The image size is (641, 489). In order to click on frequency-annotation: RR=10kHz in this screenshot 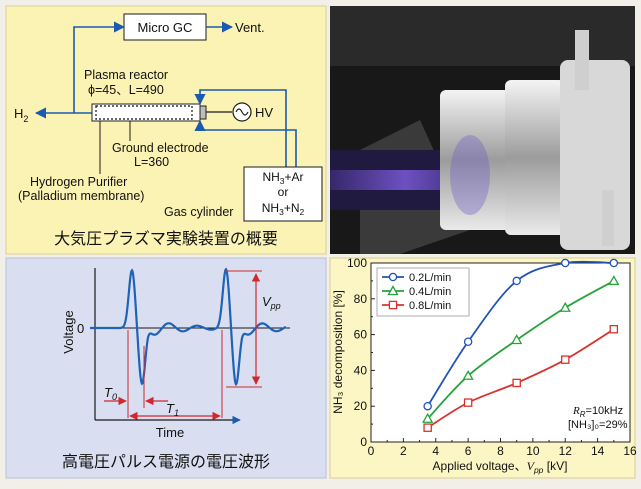, I will do `click(597, 412)`.